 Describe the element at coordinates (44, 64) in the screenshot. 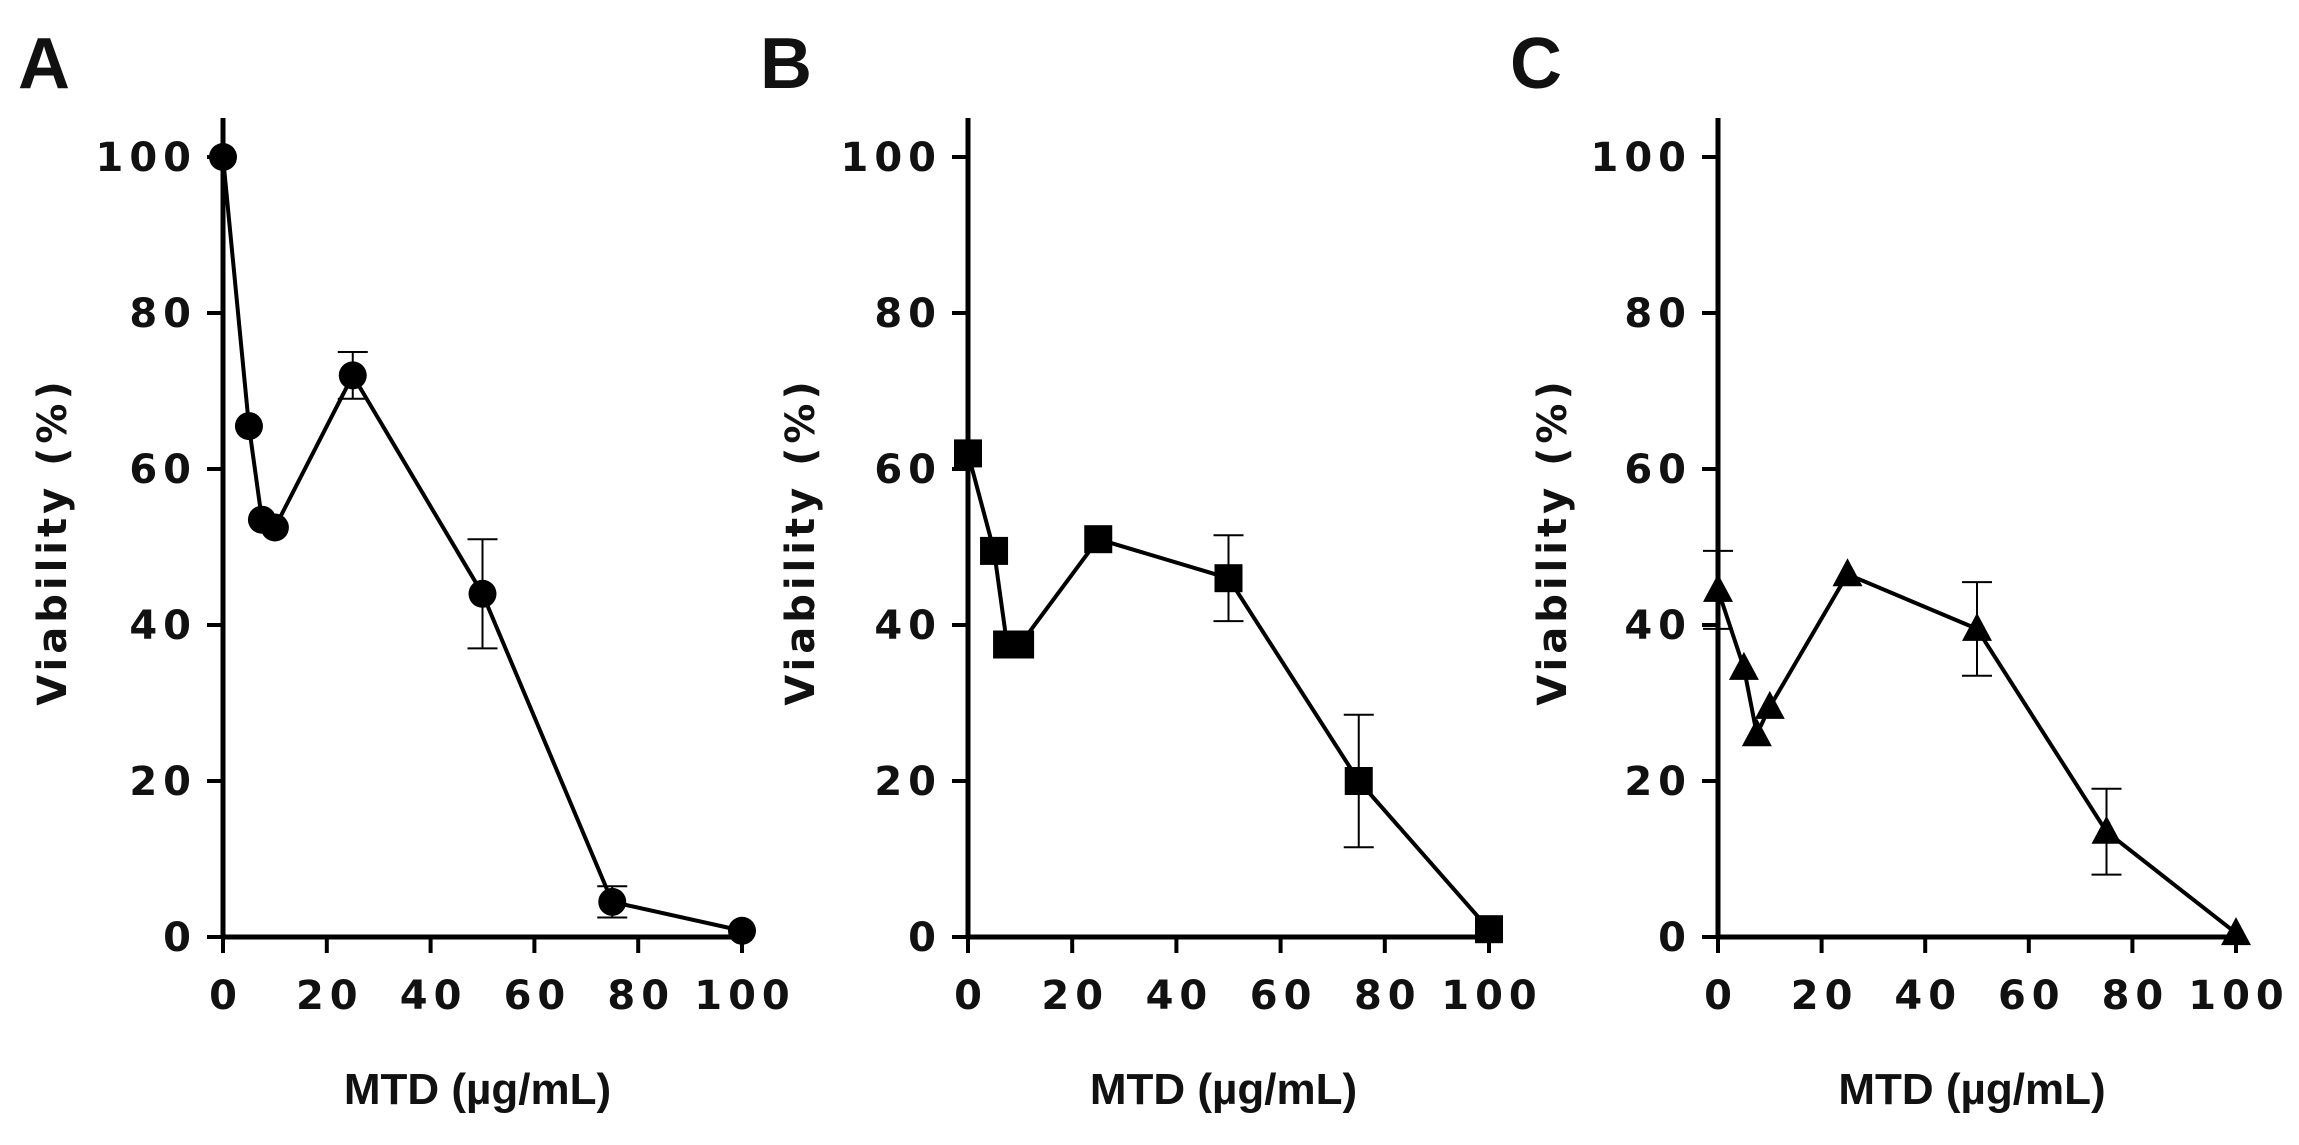

I see `panel-letter: A` at that location.